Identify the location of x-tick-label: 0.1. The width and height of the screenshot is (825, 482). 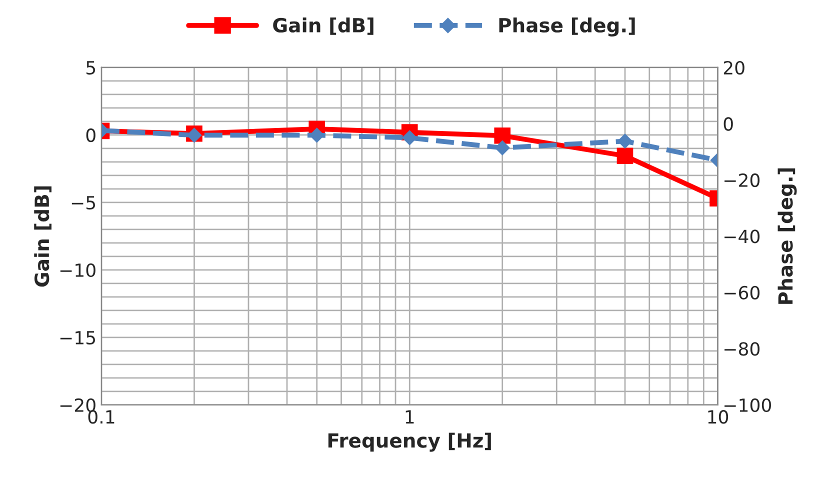
(101, 417).